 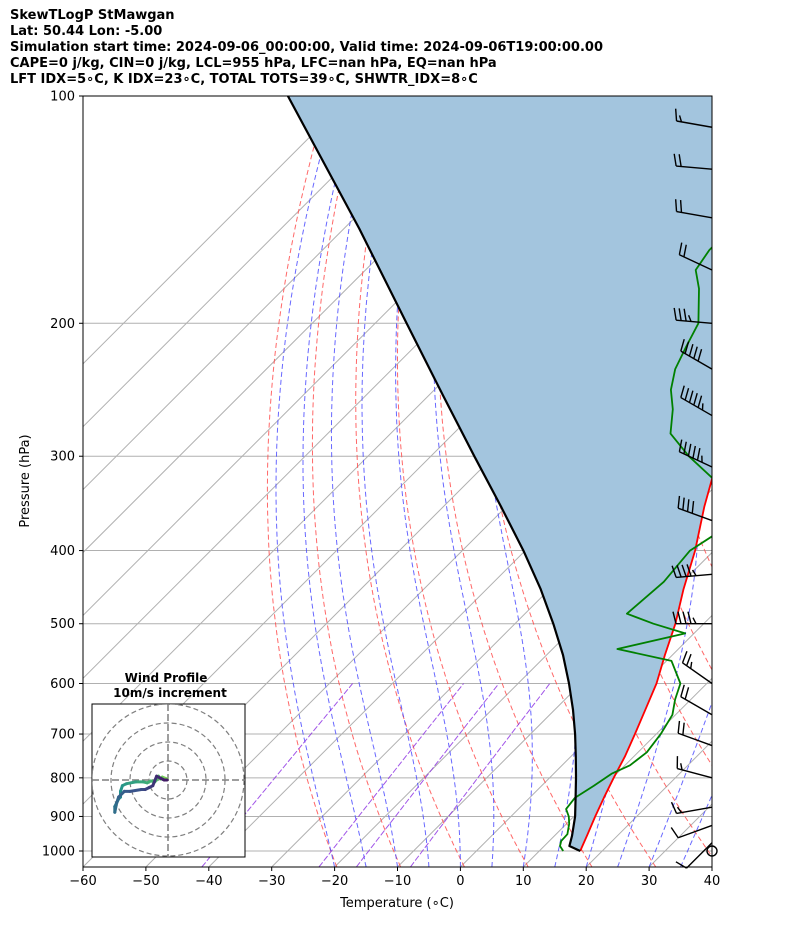 What do you see at coordinates (58, 852) in the screenshot?
I see `y-tick-label: 1000` at bounding box center [58, 852].